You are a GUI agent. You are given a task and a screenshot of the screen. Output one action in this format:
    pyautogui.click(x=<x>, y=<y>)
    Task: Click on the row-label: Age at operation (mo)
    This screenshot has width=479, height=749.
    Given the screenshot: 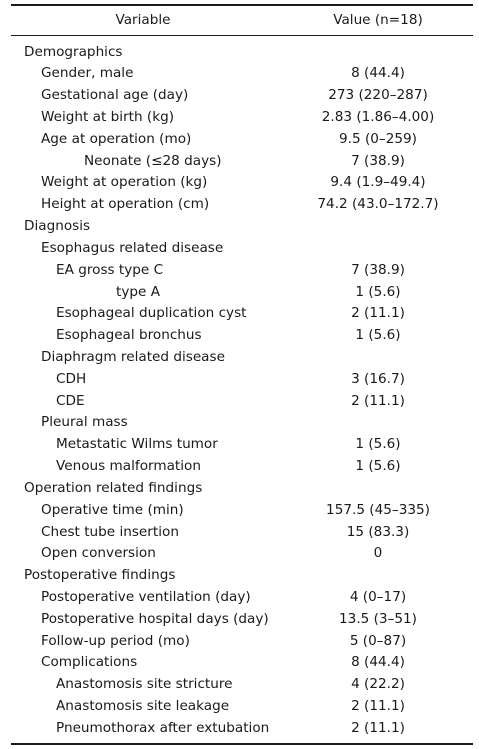 What is the action you would take?
    pyautogui.click(x=116, y=138)
    